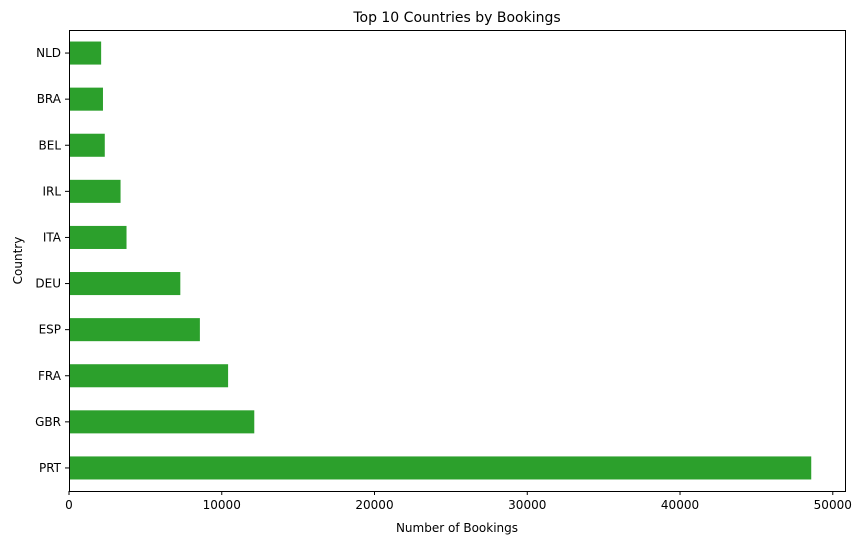 The width and height of the screenshot is (861, 545). Describe the element at coordinates (456, 18) in the screenshot. I see `chart-title: Top 10 Countries by Bookings` at that location.